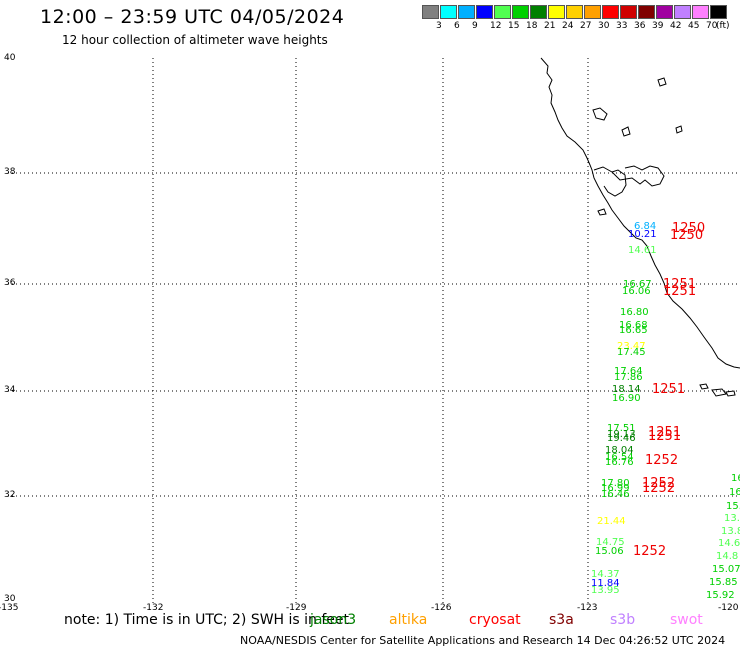  What do you see at coordinates (610, 542) in the screenshot?
I see `wave-height-value: 14.75` at bounding box center [610, 542].